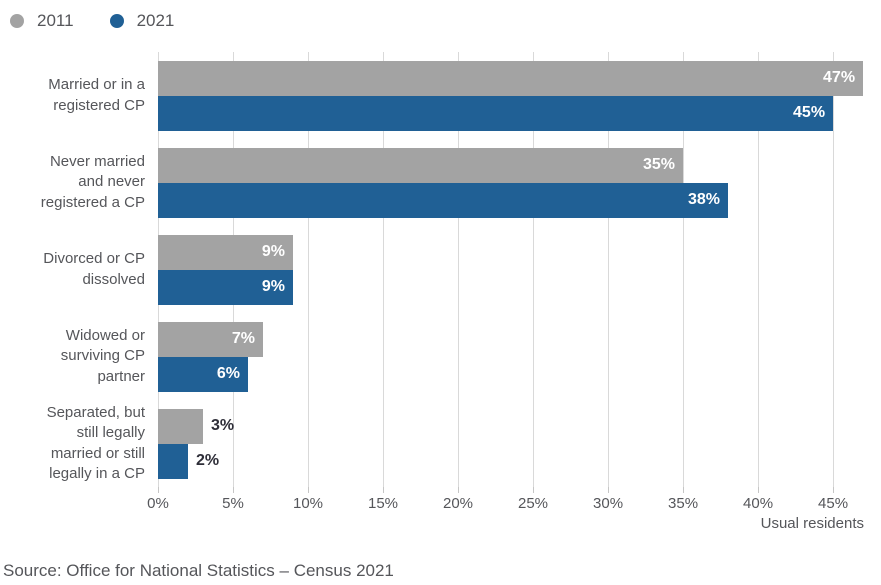 This screenshot has width=881, height=585. Describe the element at coordinates (383, 503) in the screenshot. I see `axis-tick-label: 15%` at that location.